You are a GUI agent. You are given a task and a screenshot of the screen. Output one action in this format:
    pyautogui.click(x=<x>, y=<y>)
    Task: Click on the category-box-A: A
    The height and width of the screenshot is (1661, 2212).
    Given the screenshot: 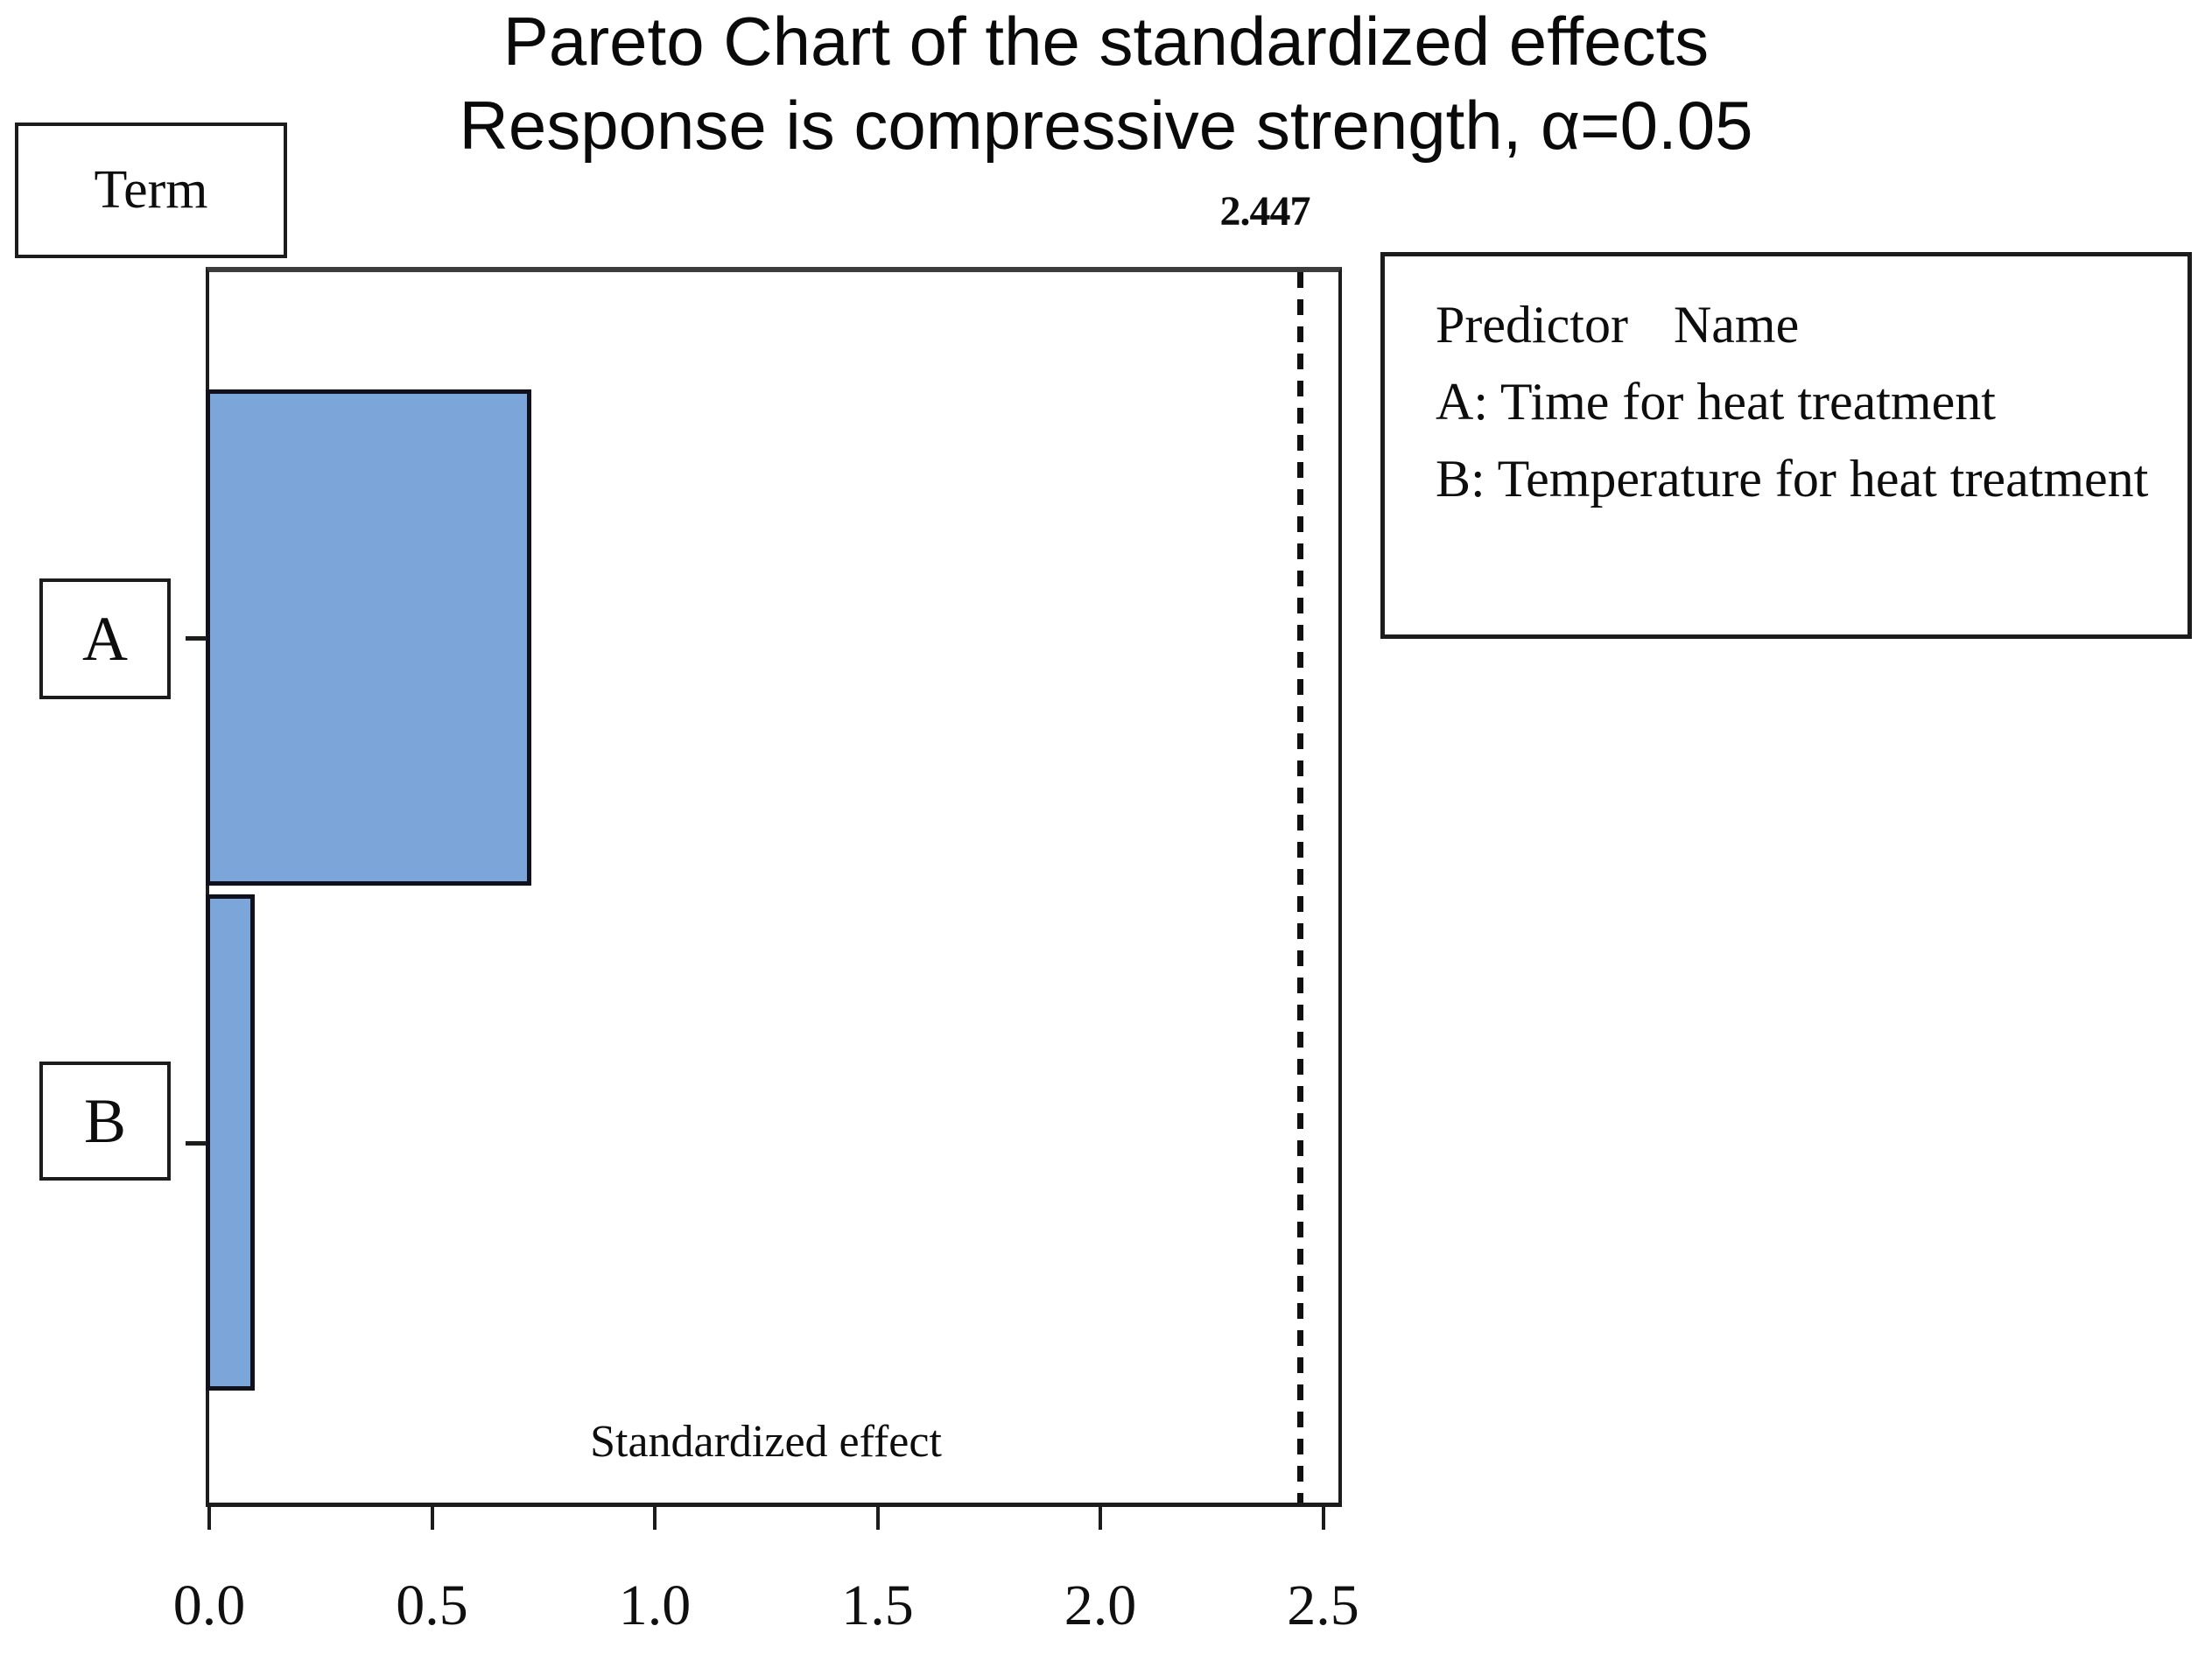 What is the action you would take?
    pyautogui.click(x=105, y=638)
    